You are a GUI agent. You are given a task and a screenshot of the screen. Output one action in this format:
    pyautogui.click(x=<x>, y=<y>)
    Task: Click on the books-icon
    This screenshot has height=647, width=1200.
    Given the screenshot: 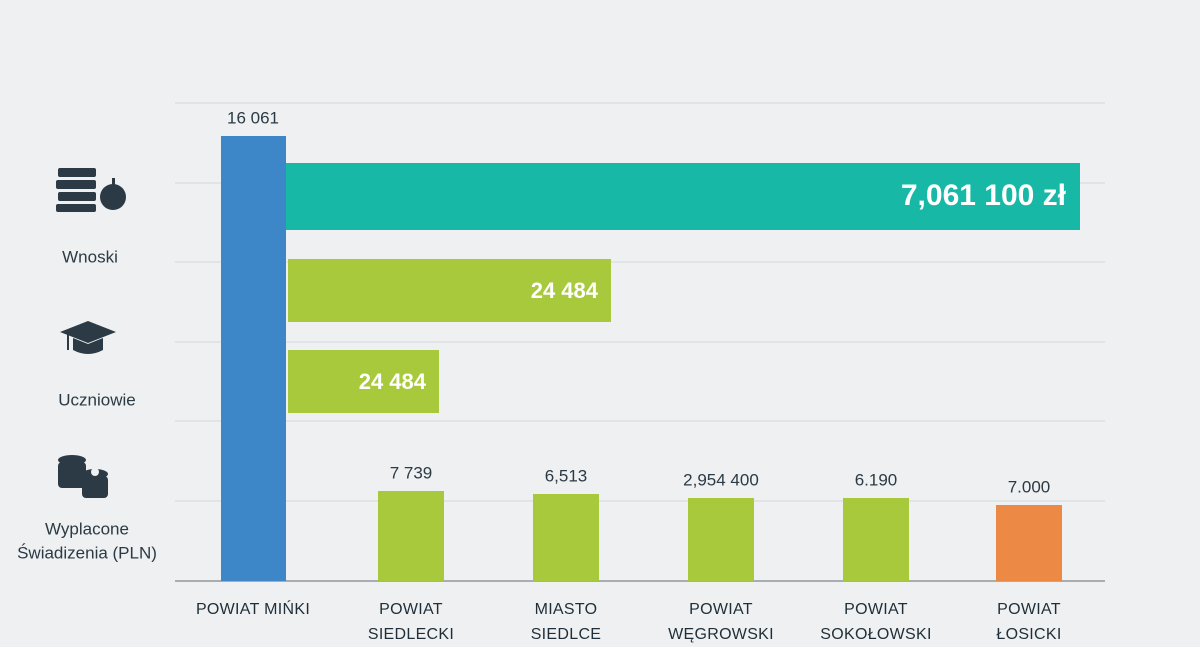 What is the action you would take?
    pyautogui.click(x=91, y=190)
    